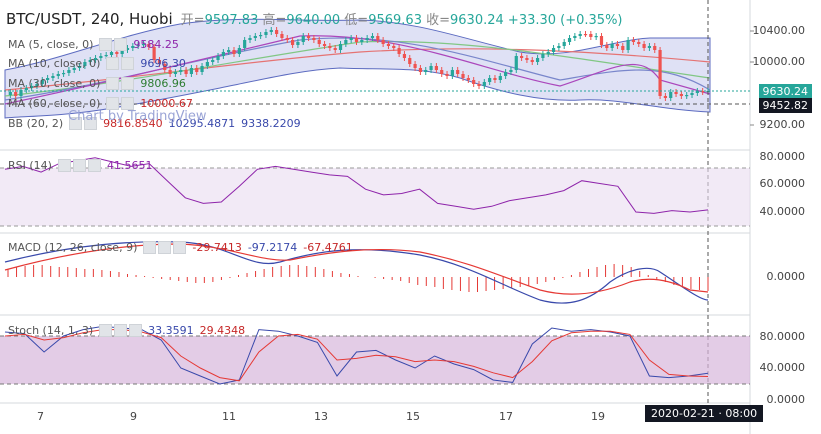  Describe the element at coordinates (274, 20) in the screenshot. I see `high-label: 高=` at that location.